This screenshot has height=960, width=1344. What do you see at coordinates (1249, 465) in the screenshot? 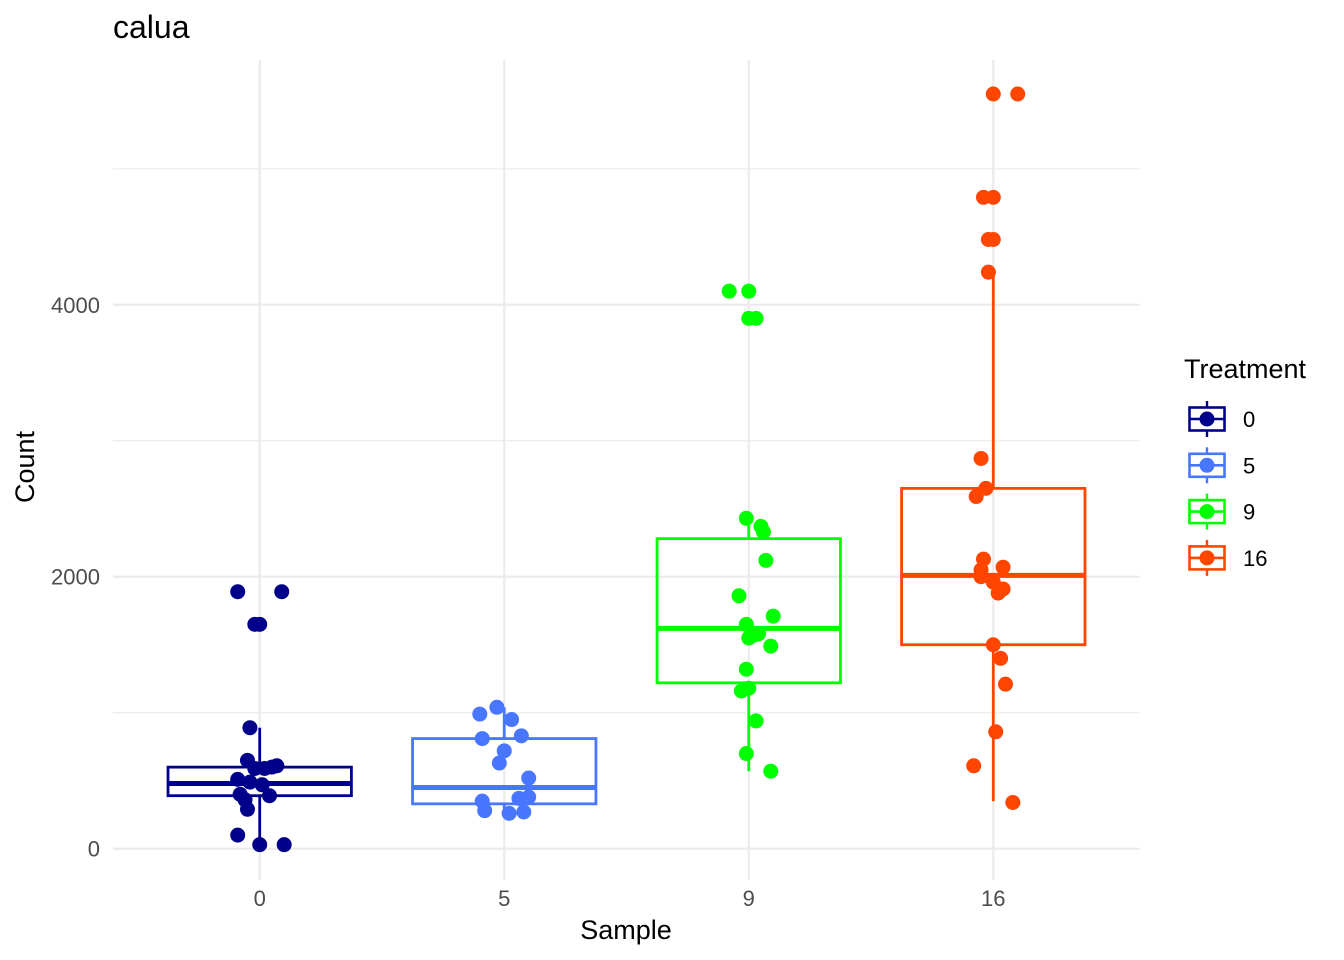
I see `legend-label: 5` at bounding box center [1249, 465].